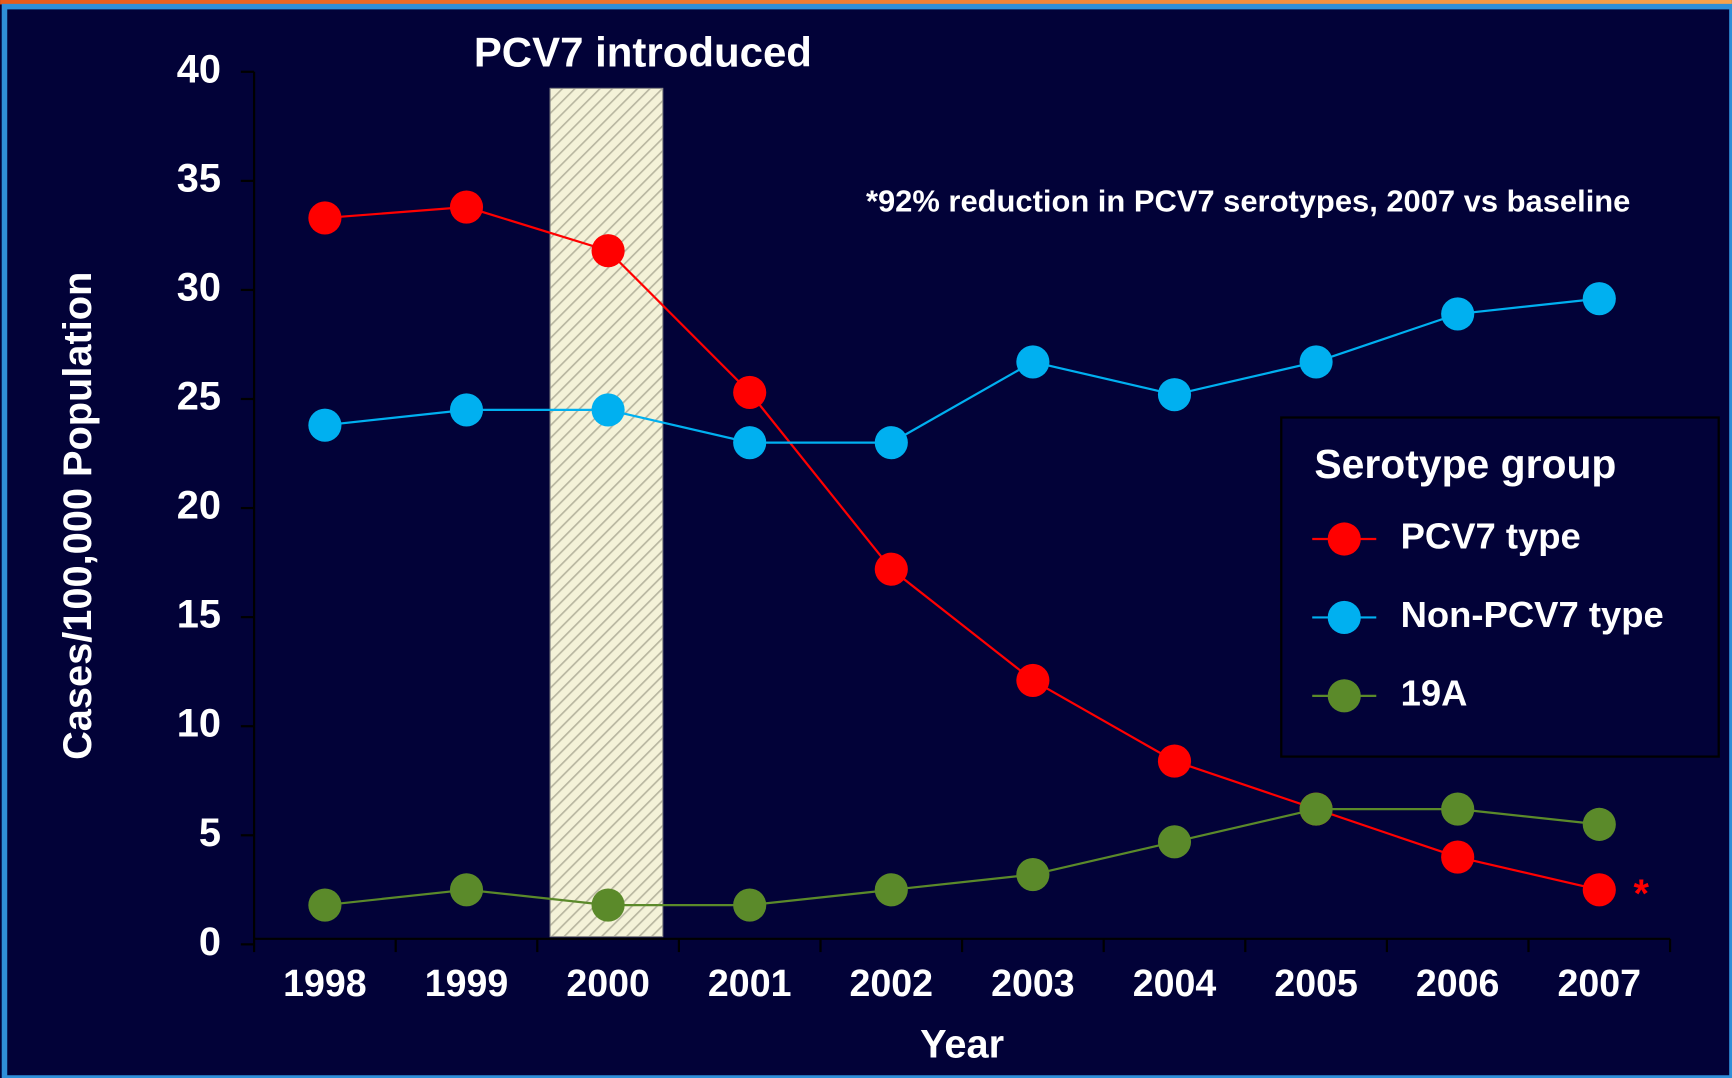 Image resolution: width=1732 pixels, height=1078 pixels. Describe the element at coordinates (1175, 983) in the screenshot. I see `x-tick-label: 2004` at that location.